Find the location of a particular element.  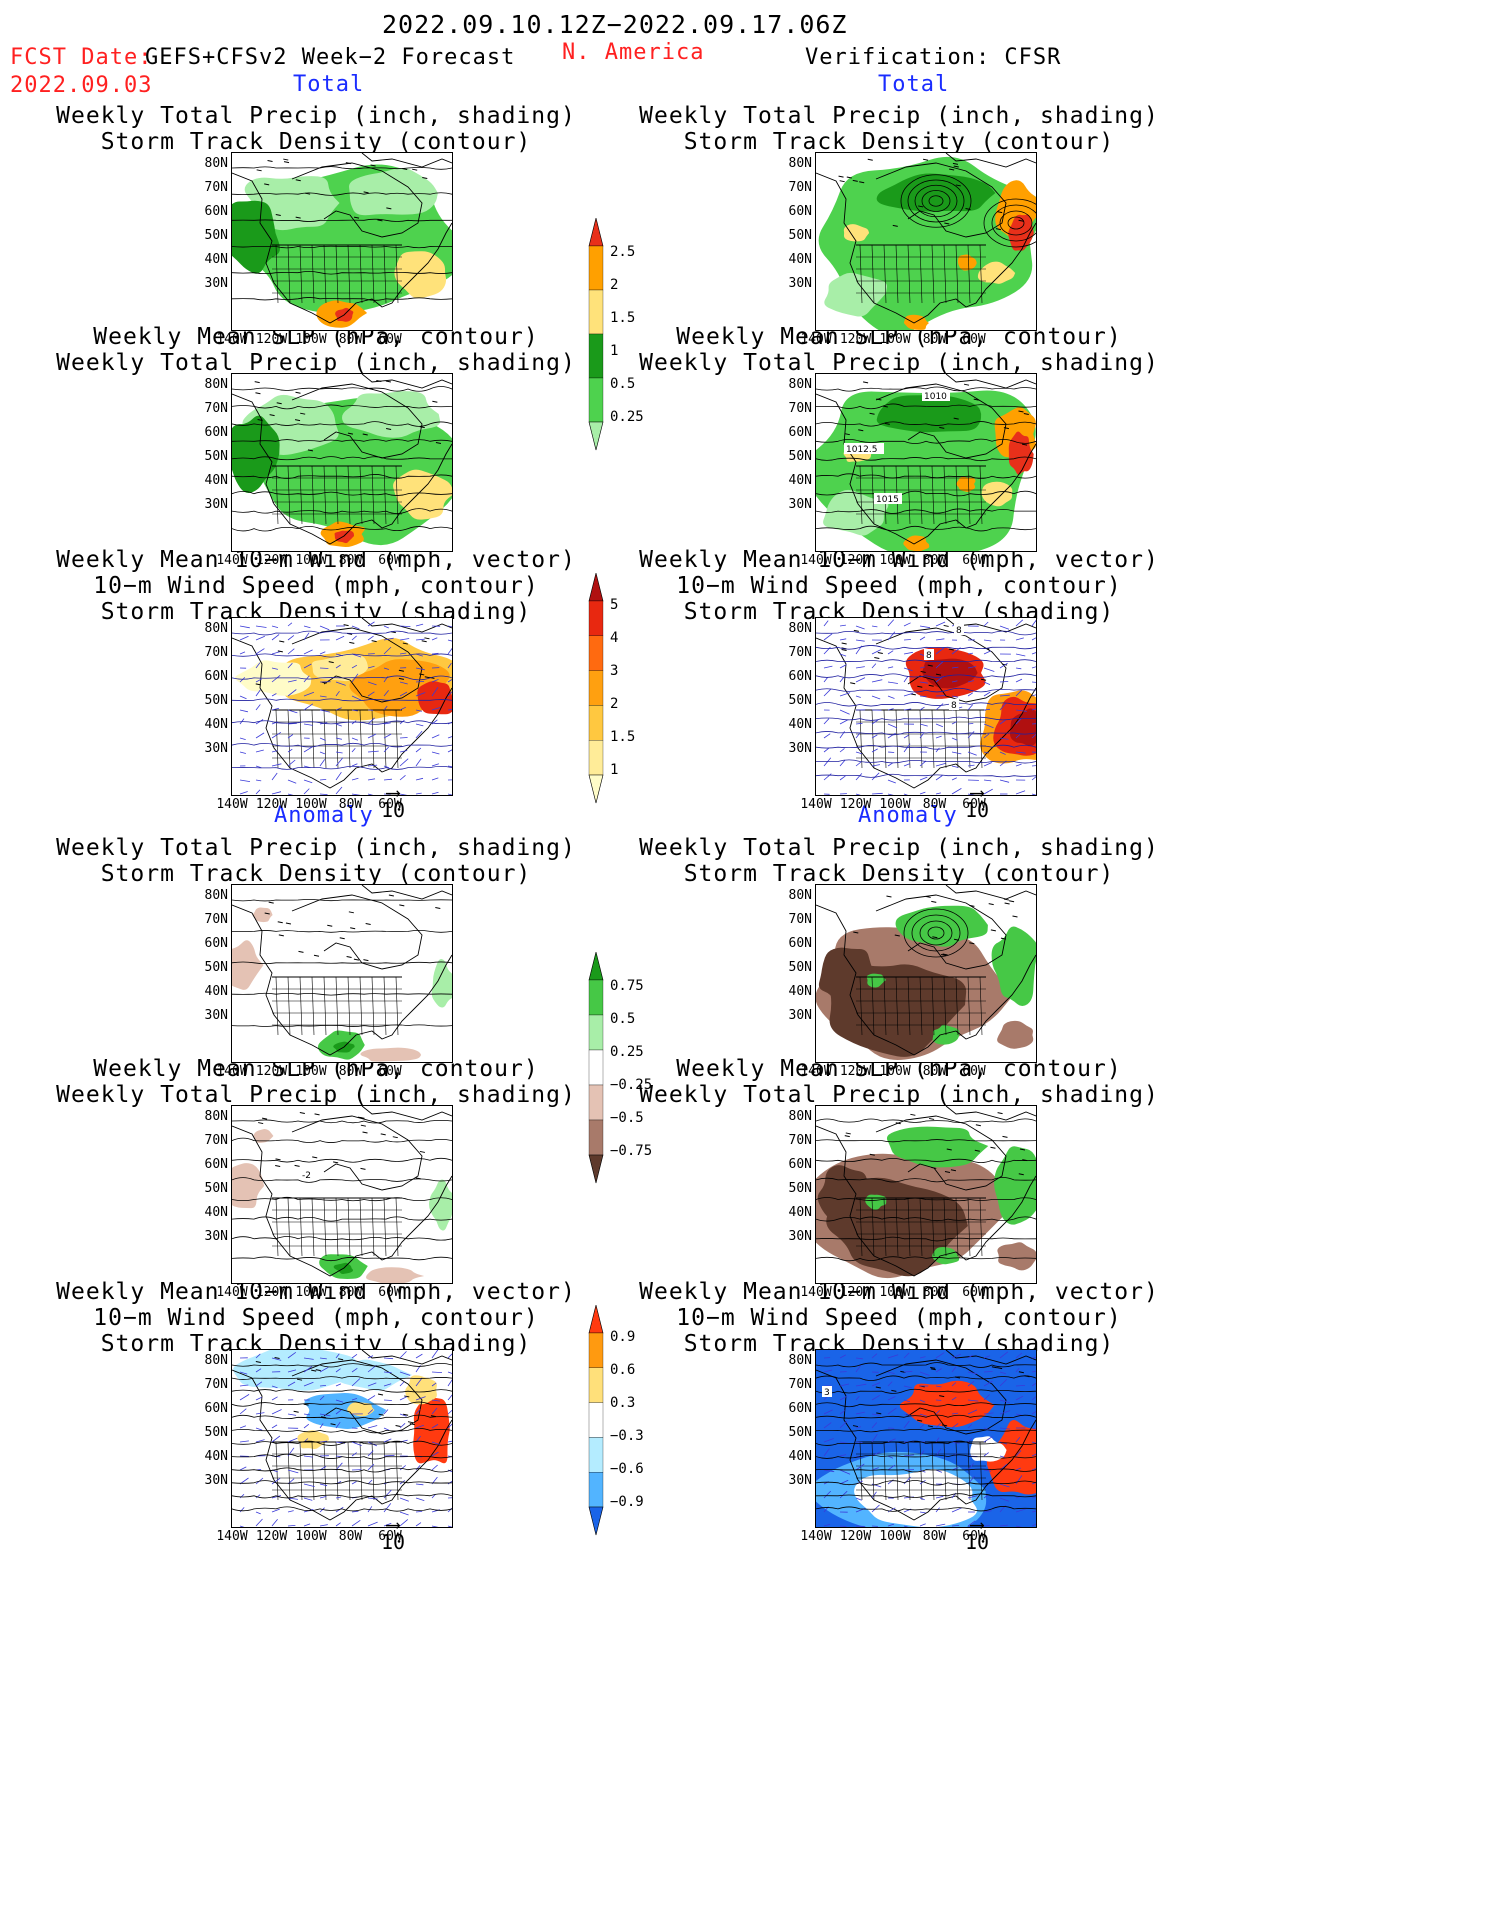

map-gefs-slp-total is located at coordinates (342, 462).